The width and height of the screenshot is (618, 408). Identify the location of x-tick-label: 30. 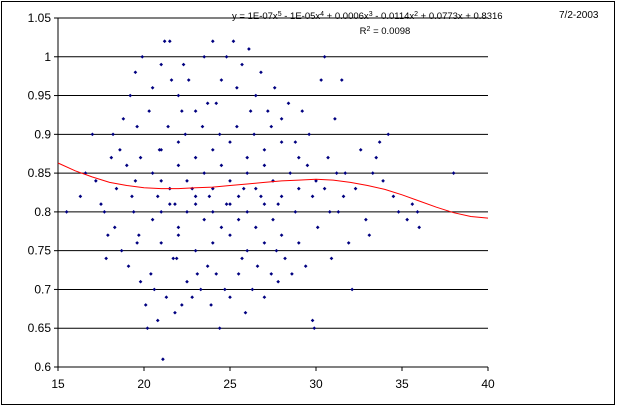
(316, 384).